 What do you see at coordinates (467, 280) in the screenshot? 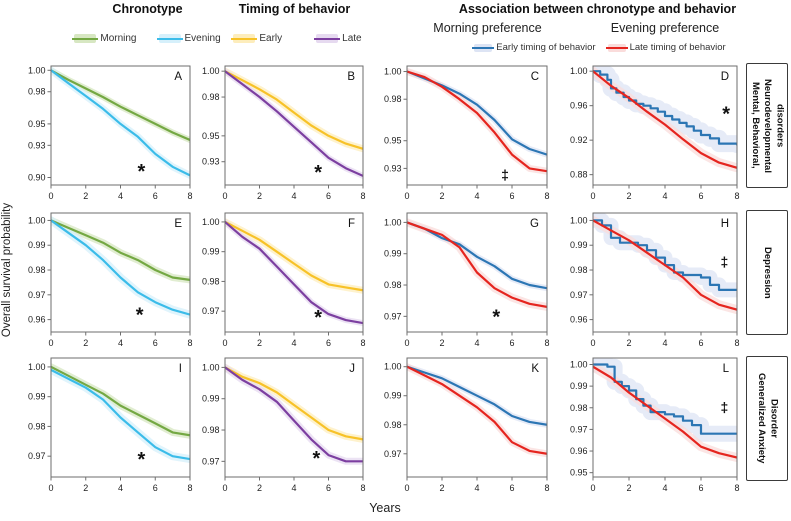
I see `panel-G: 1.00 0.99 0.98 0.97 0 2 4 6 8 G *` at bounding box center [467, 280].